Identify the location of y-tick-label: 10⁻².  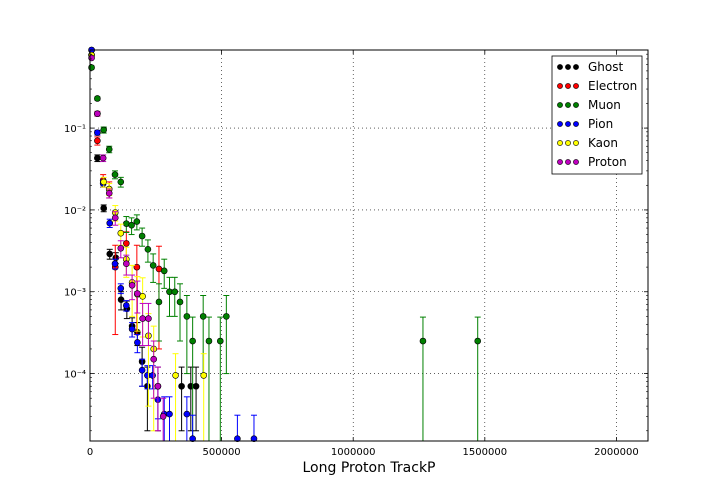
(75, 211).